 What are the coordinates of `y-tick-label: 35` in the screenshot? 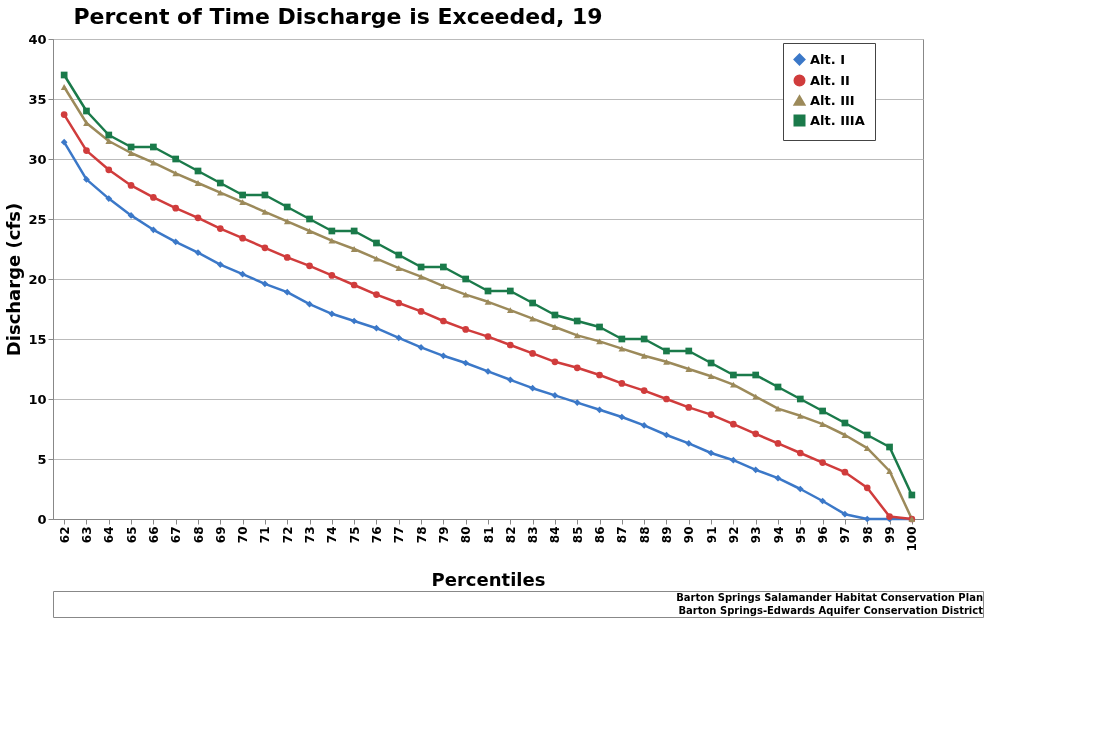 It's located at (37, 99).